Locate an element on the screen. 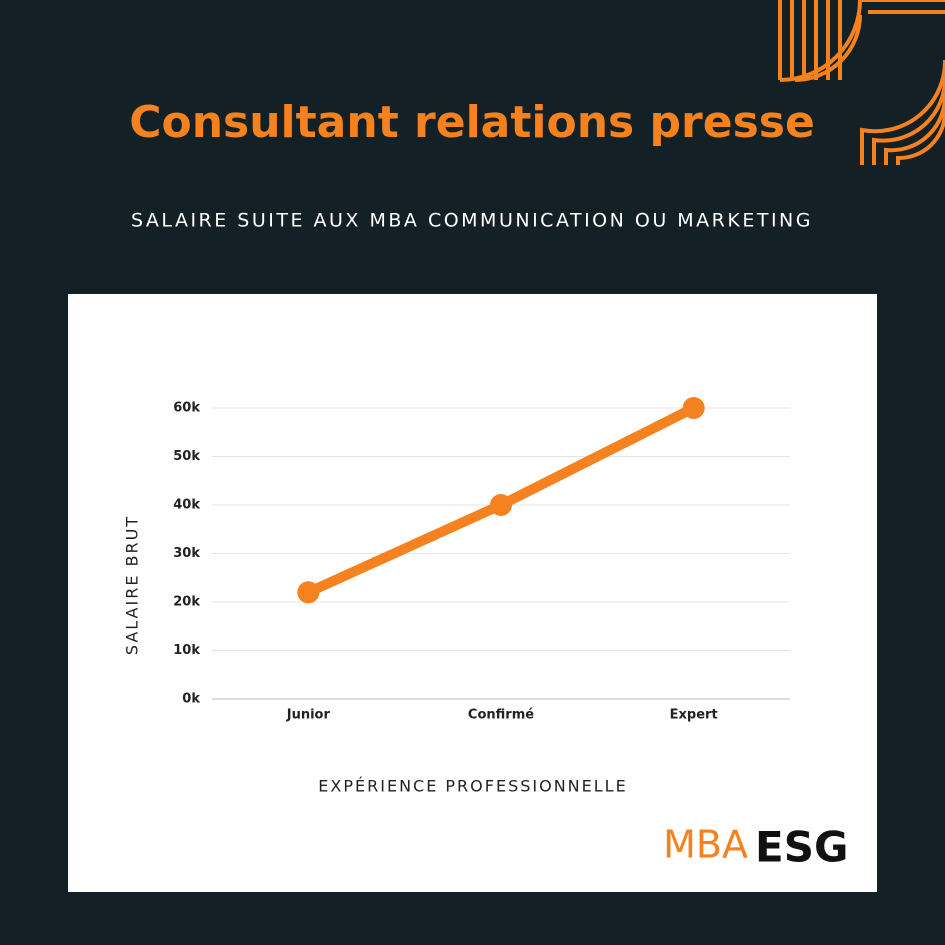  x-tick-label: Confirmé is located at coordinates (501, 715).